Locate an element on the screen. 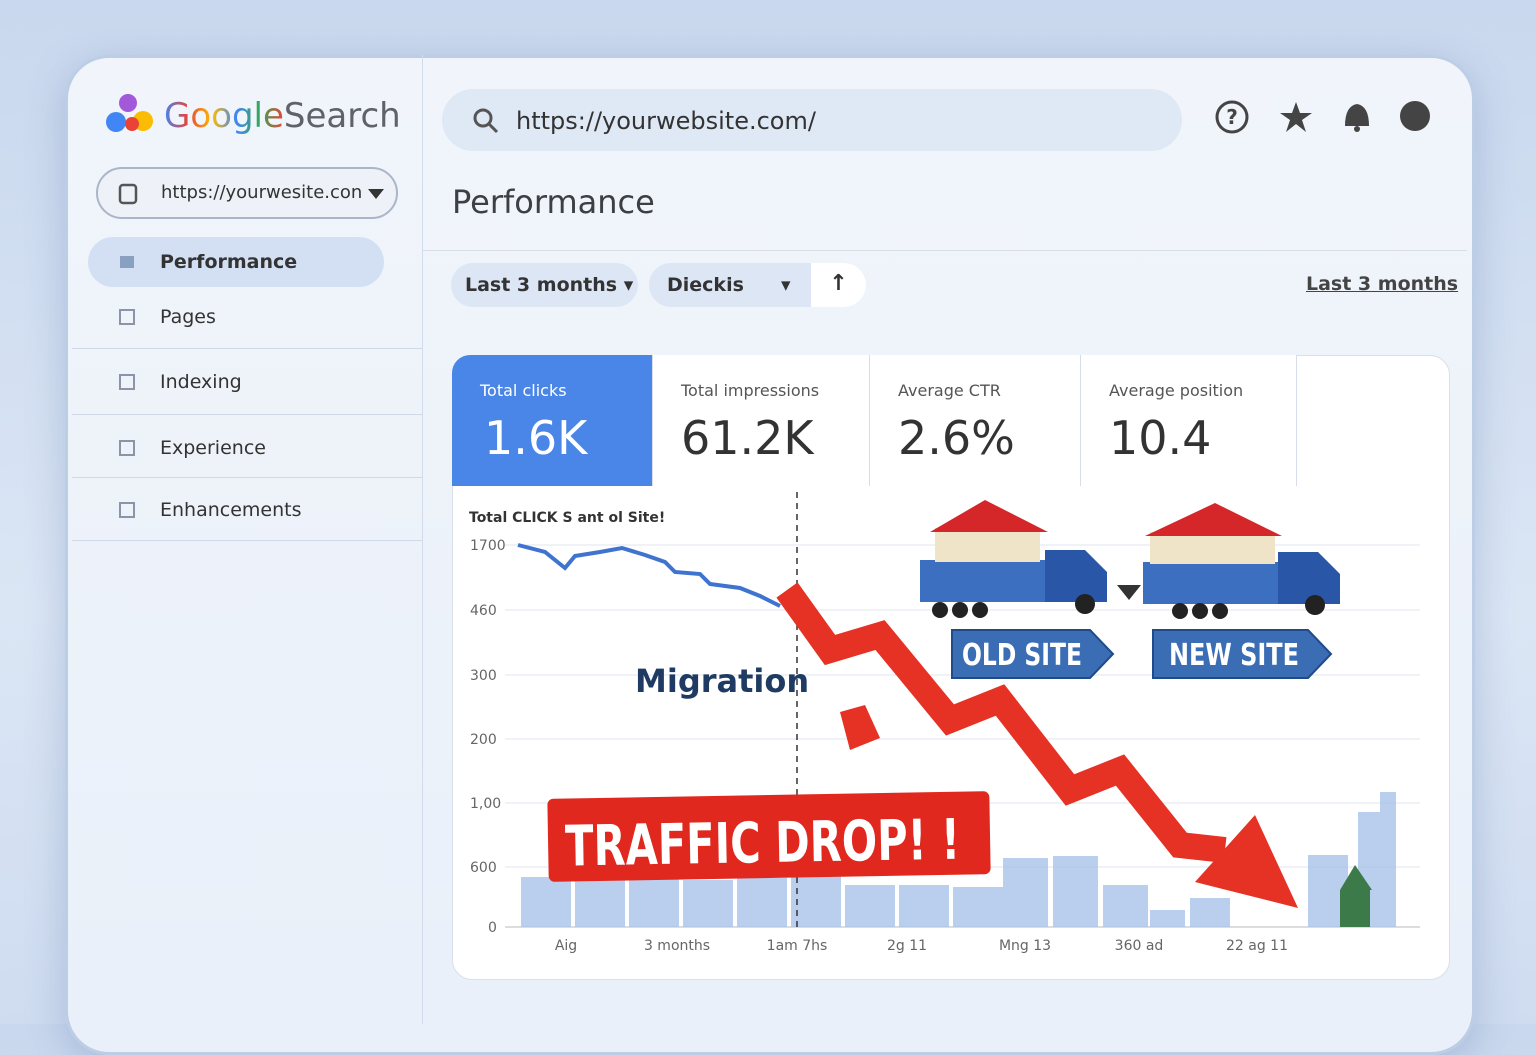 The image size is (1536, 1055). metric-value: 1.6K is located at coordinates (536, 438).